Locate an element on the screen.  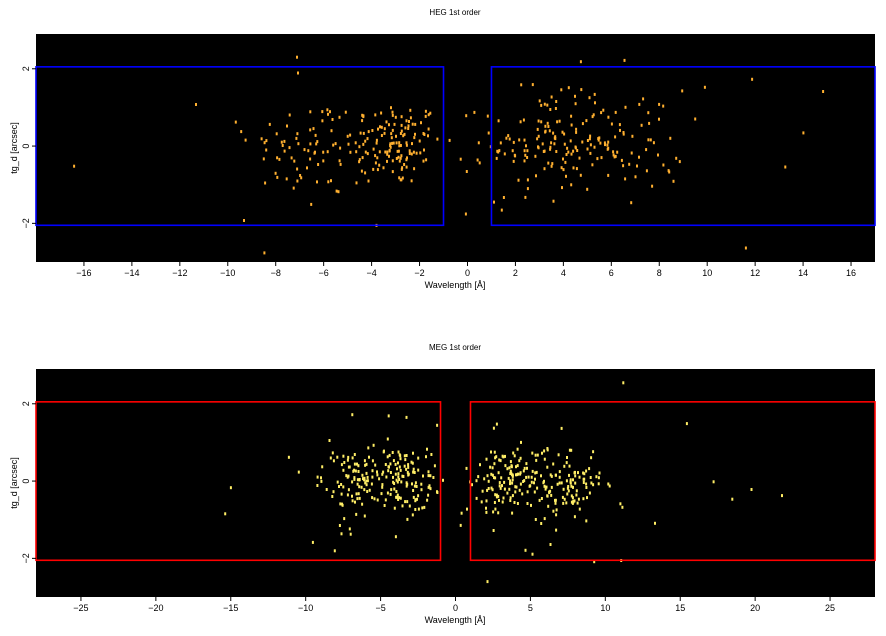
heg-x-tick-label: −16 is located at coordinates (83, 273).